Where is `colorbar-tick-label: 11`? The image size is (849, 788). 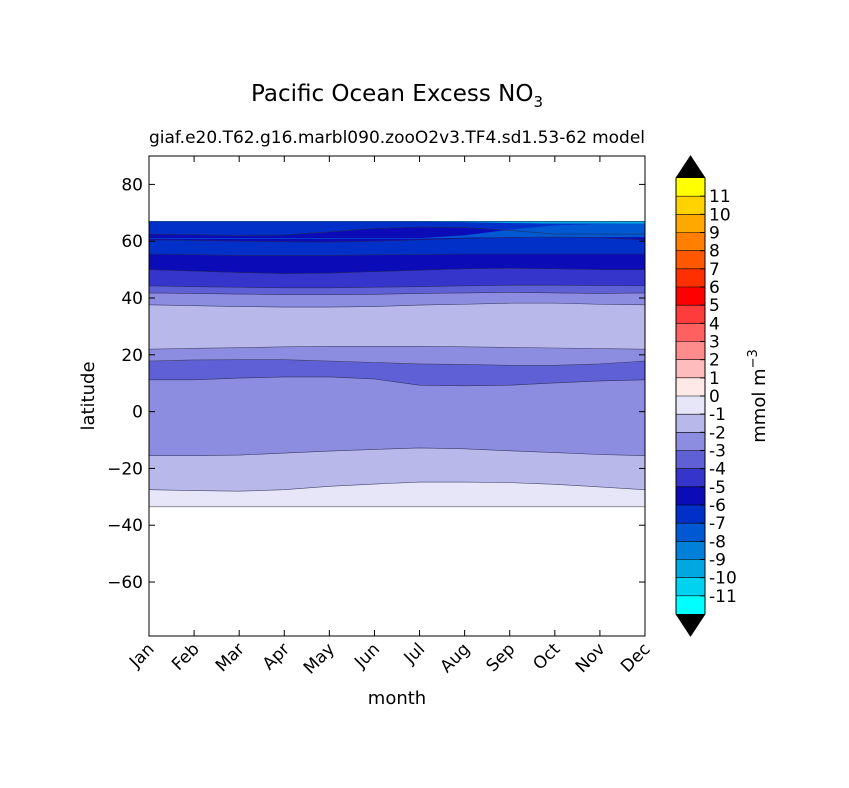
colorbar-tick-label: 11 is located at coordinates (720, 197).